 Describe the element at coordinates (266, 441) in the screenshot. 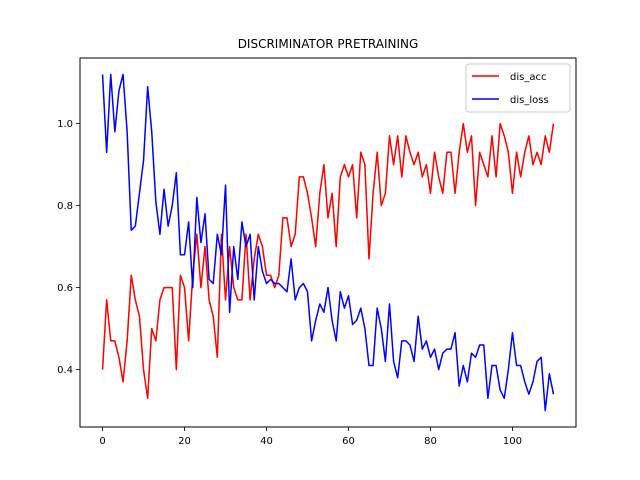

I see `x-tick-label: 40` at that location.